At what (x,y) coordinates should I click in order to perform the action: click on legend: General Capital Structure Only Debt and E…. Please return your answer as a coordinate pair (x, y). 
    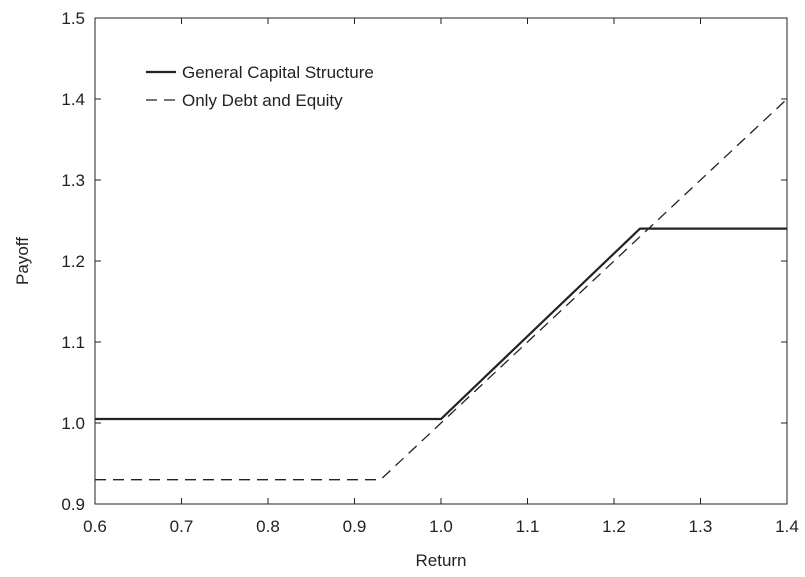
    Looking at the image, I should click on (260, 86).